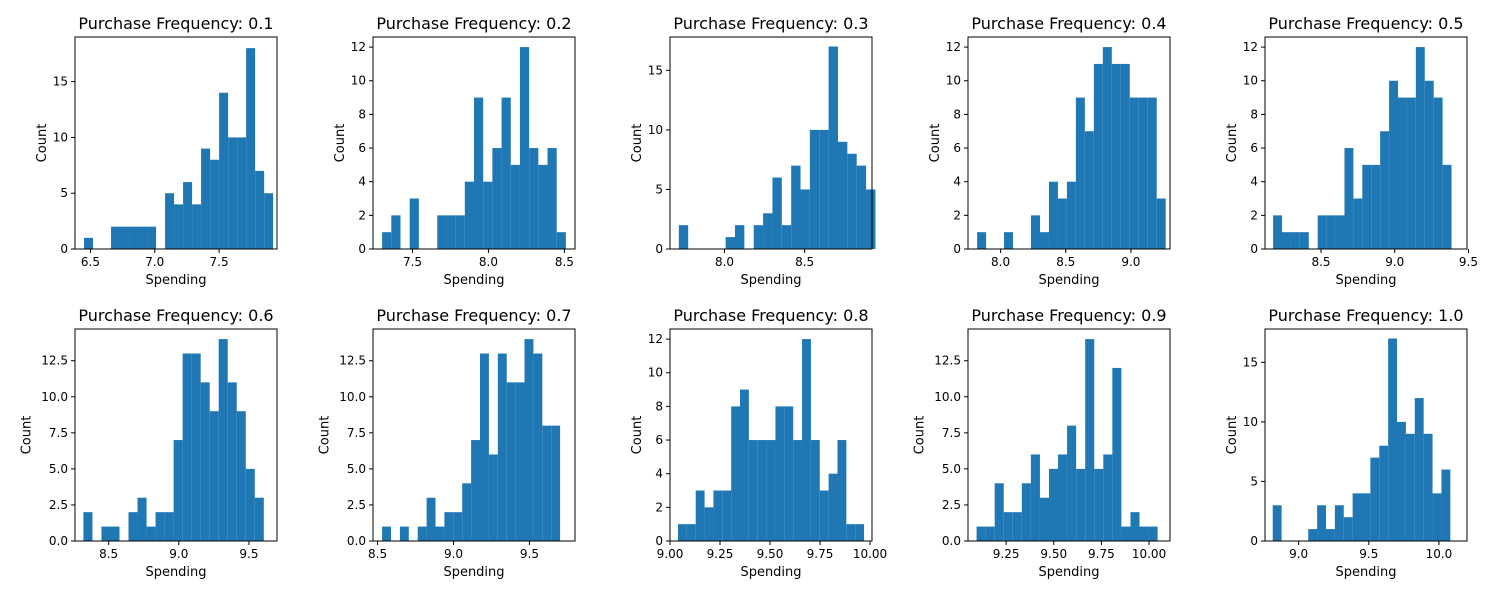 The height and width of the screenshot is (600, 1500). What do you see at coordinates (54, 397) in the screenshot?
I see `y-tick-label: 10.0` at bounding box center [54, 397].